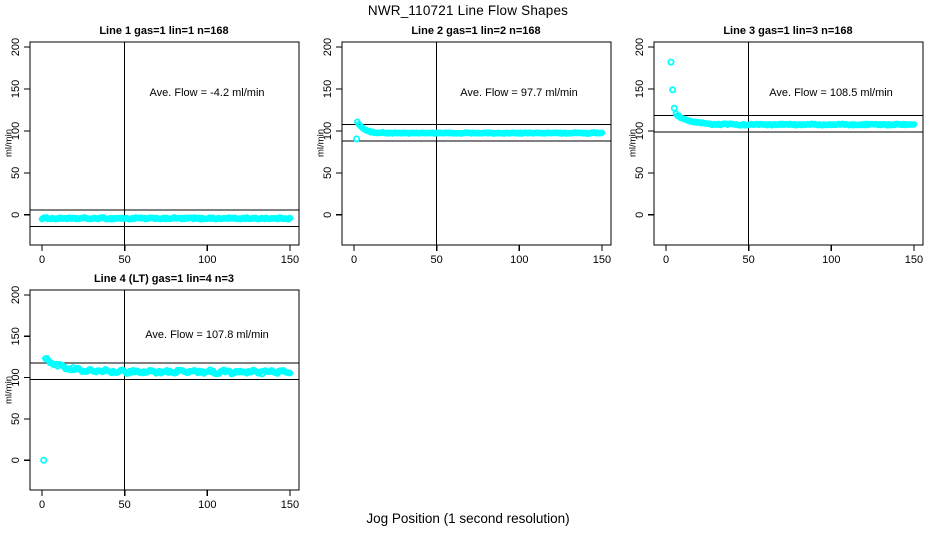  I want to click on panel-3-plot: 0 50 100 150 0 50 100 150 200, so click(779, 152).